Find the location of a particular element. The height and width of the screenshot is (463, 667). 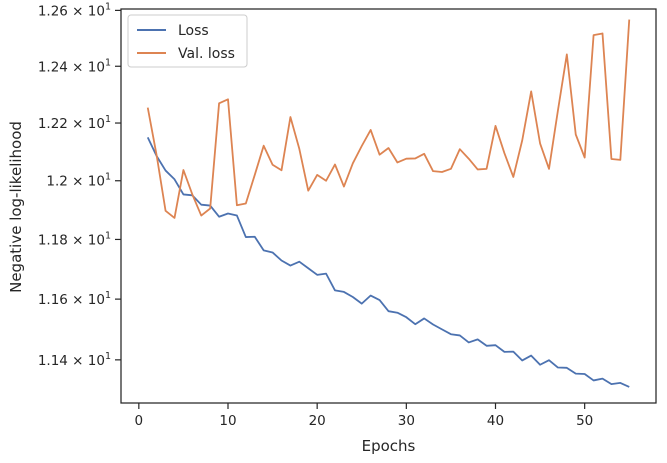

x-tick-label: 30 is located at coordinates (406, 421).